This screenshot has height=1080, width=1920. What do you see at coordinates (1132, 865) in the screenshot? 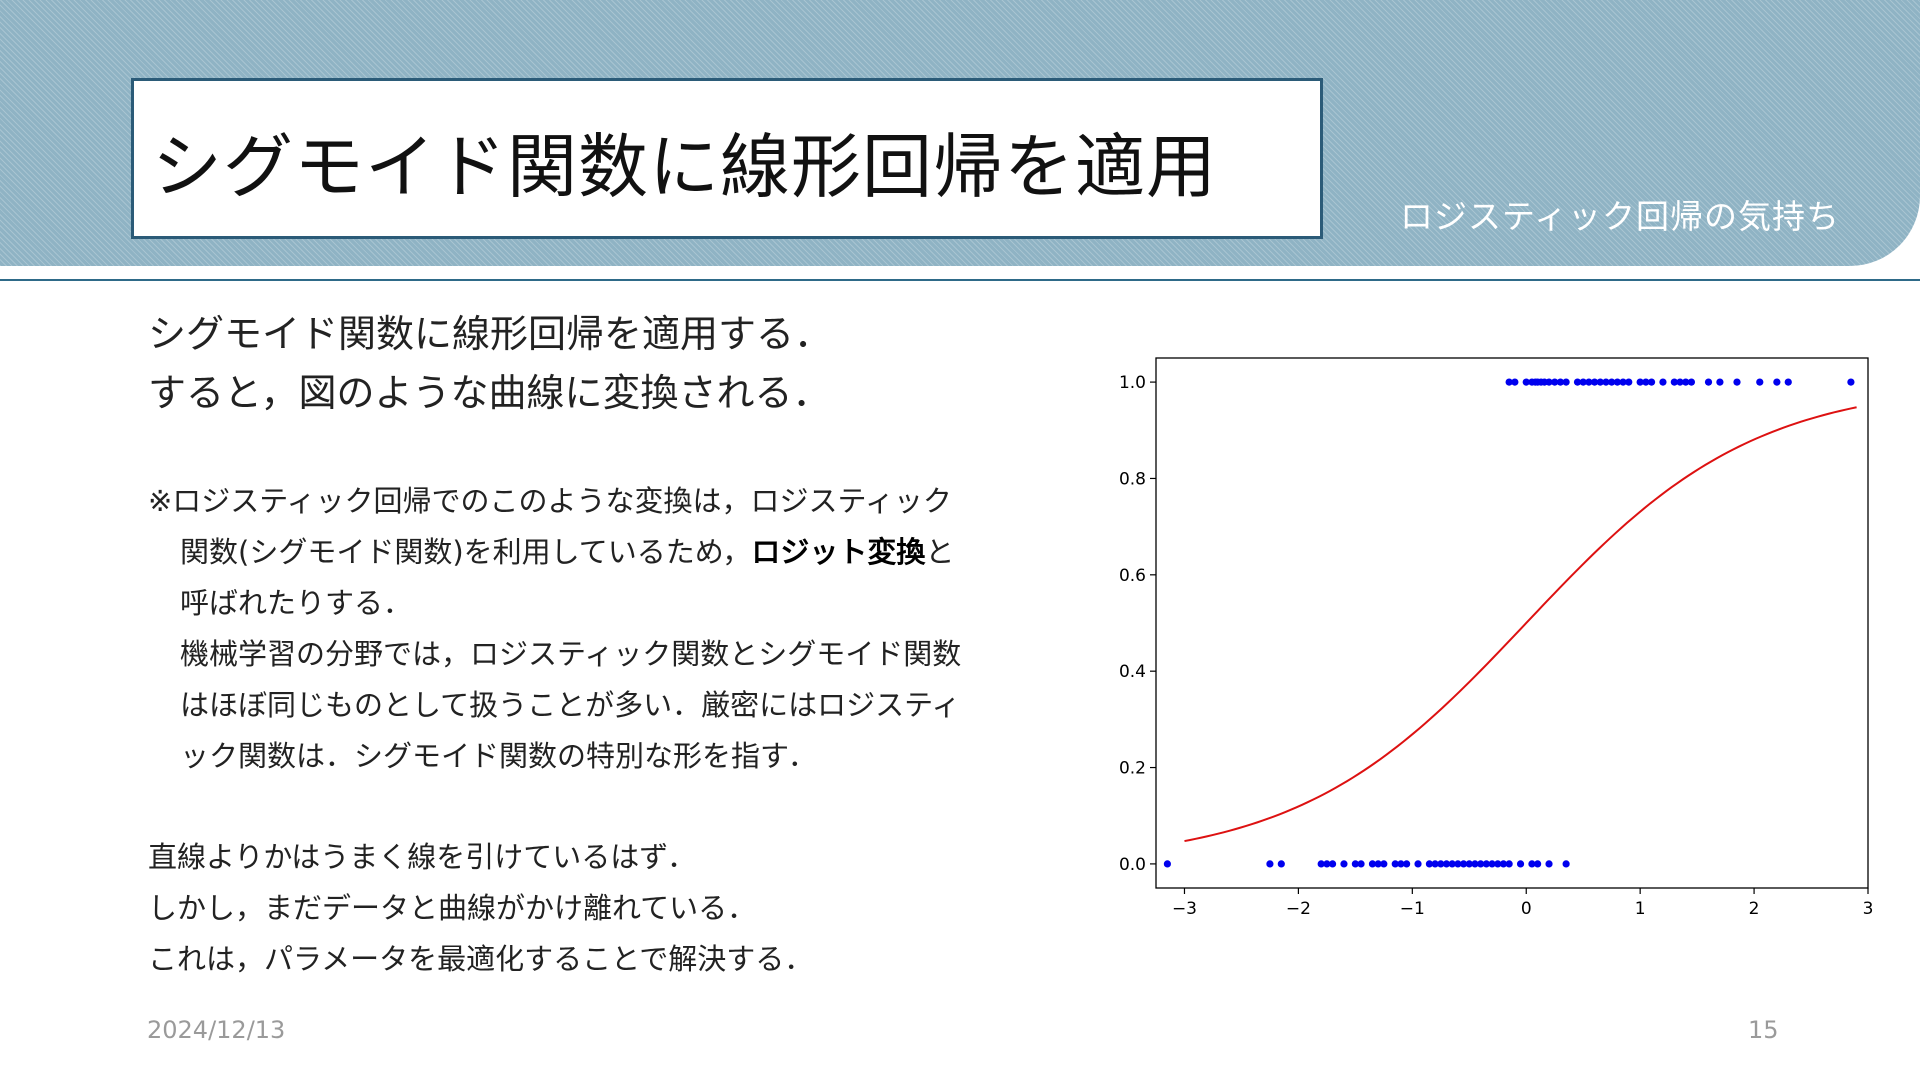
I see `y-tick-label: 0.0` at bounding box center [1132, 865].